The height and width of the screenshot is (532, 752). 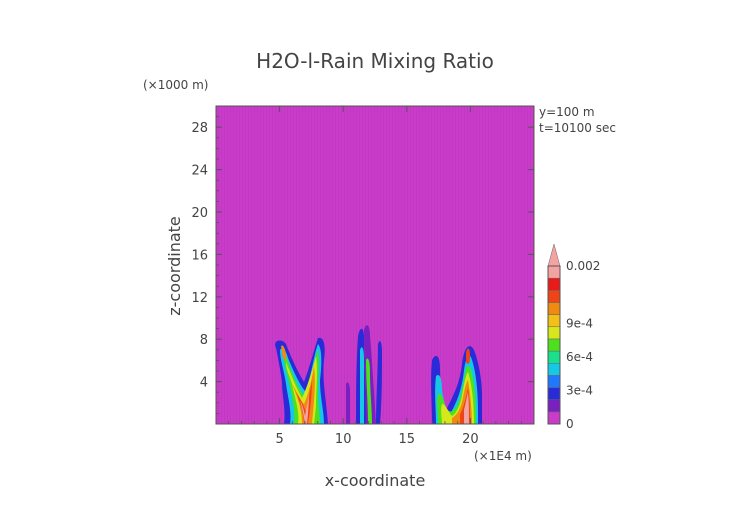 I want to click on colorbar-overflow-arrow, so click(x=554, y=255).